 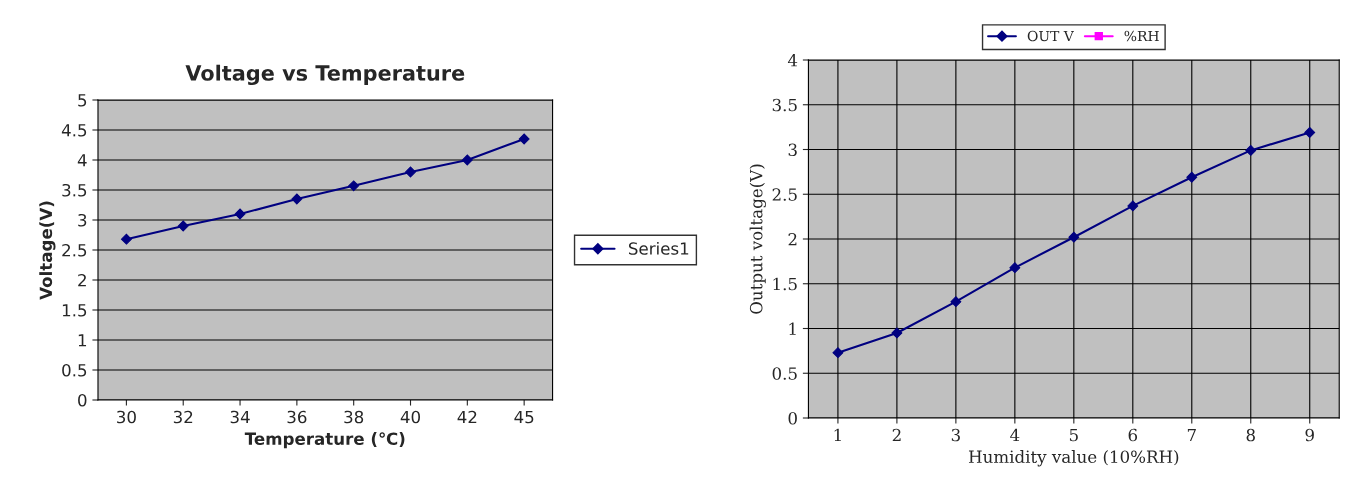 What do you see at coordinates (126, 417) in the screenshot?
I see `x-tick-label: 30` at bounding box center [126, 417].